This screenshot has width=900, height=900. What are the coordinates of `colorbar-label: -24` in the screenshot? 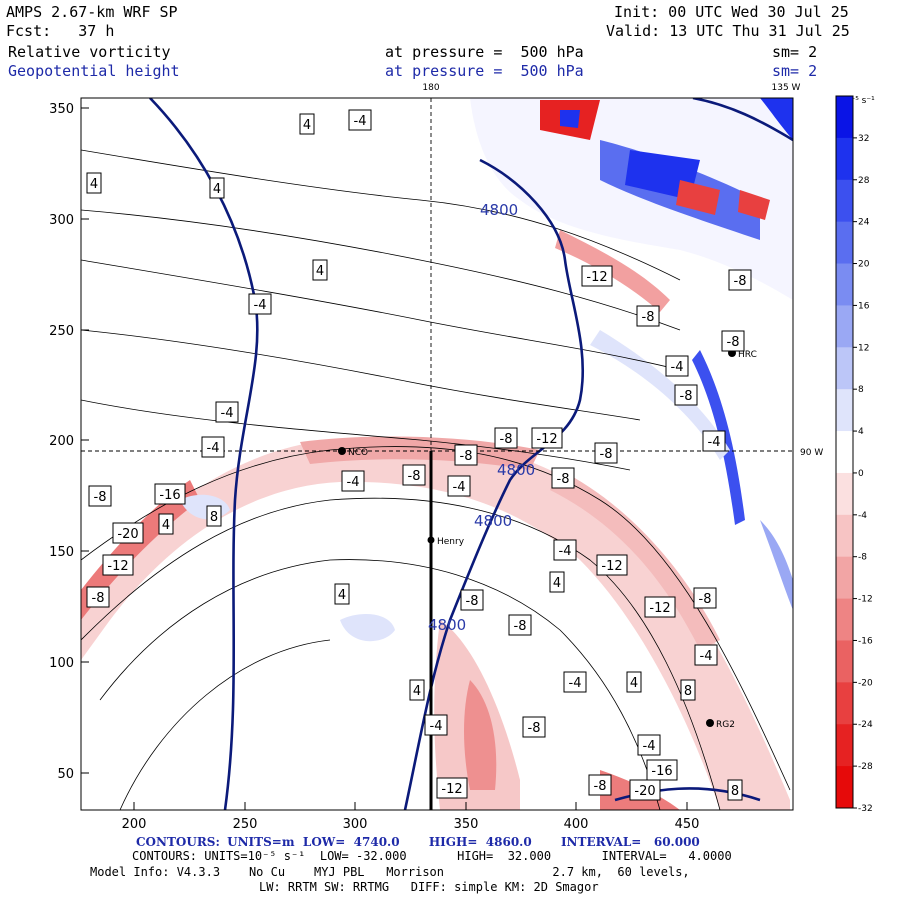 It's located at (865, 725).